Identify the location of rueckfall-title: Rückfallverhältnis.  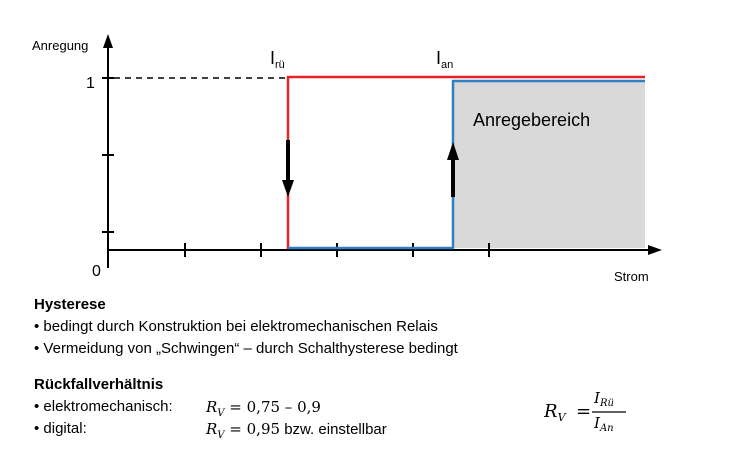
(99, 384).